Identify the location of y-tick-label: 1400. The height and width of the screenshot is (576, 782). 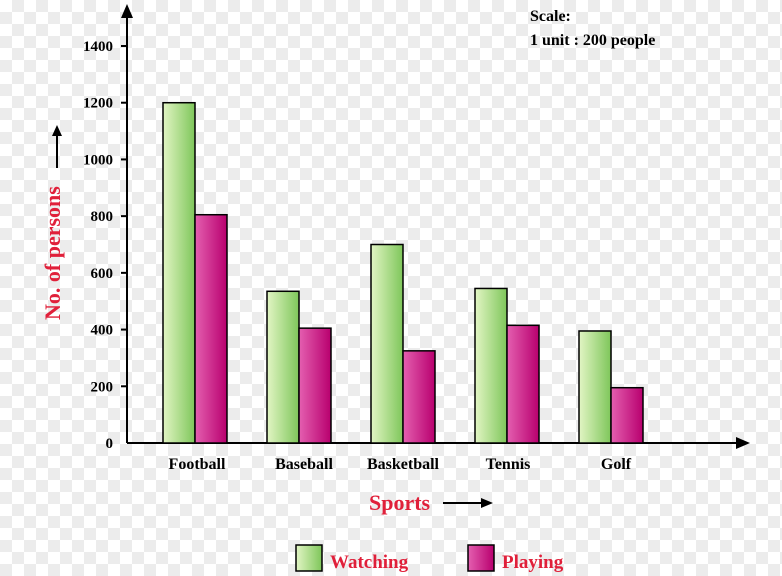
(98, 47).